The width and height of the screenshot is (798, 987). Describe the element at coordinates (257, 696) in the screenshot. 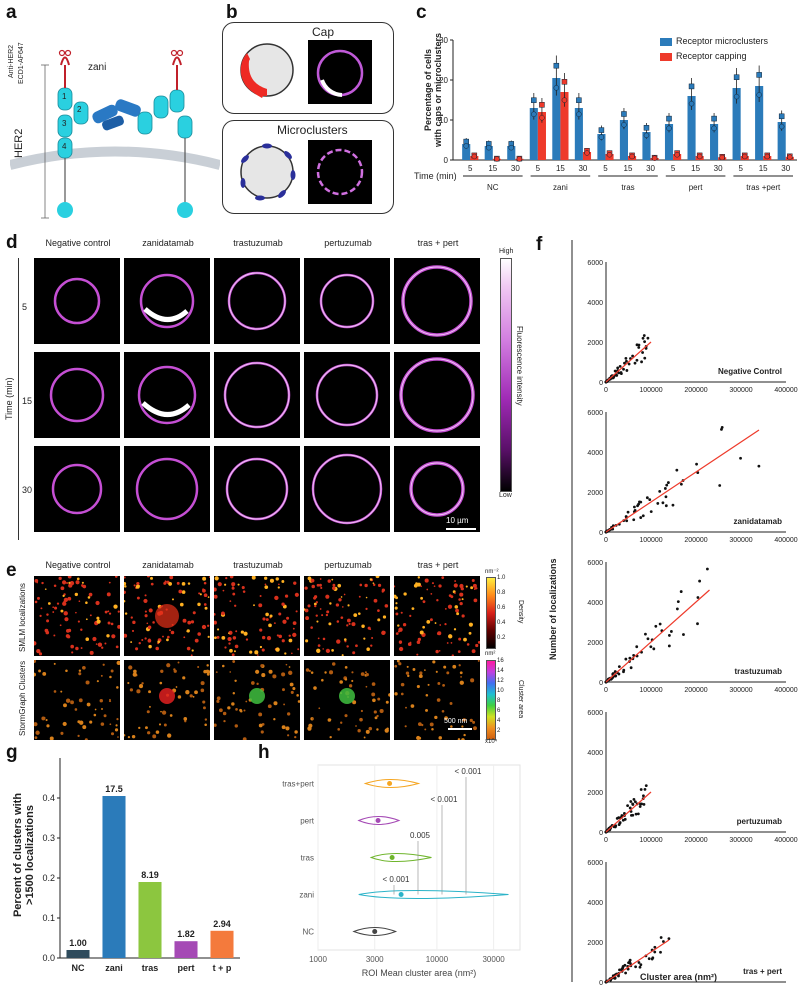

I see `e-cluster` at that location.